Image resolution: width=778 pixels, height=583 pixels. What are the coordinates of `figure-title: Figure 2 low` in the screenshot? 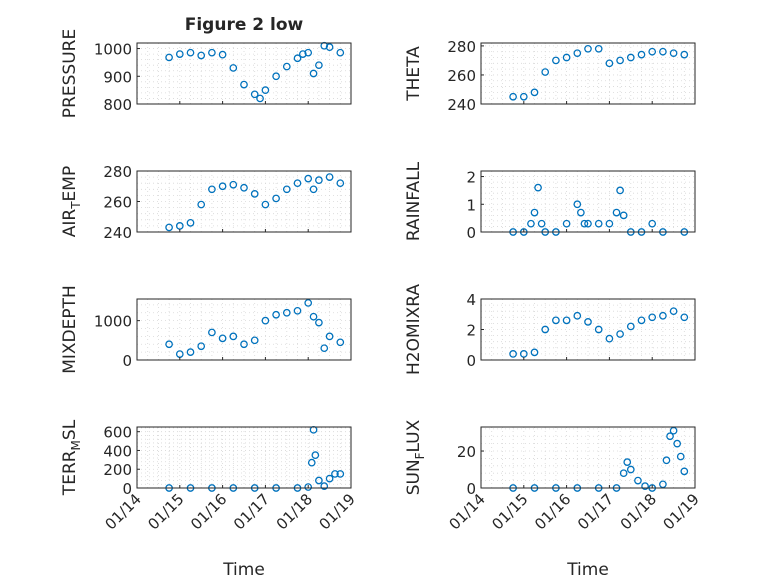 It's located at (244, 25).